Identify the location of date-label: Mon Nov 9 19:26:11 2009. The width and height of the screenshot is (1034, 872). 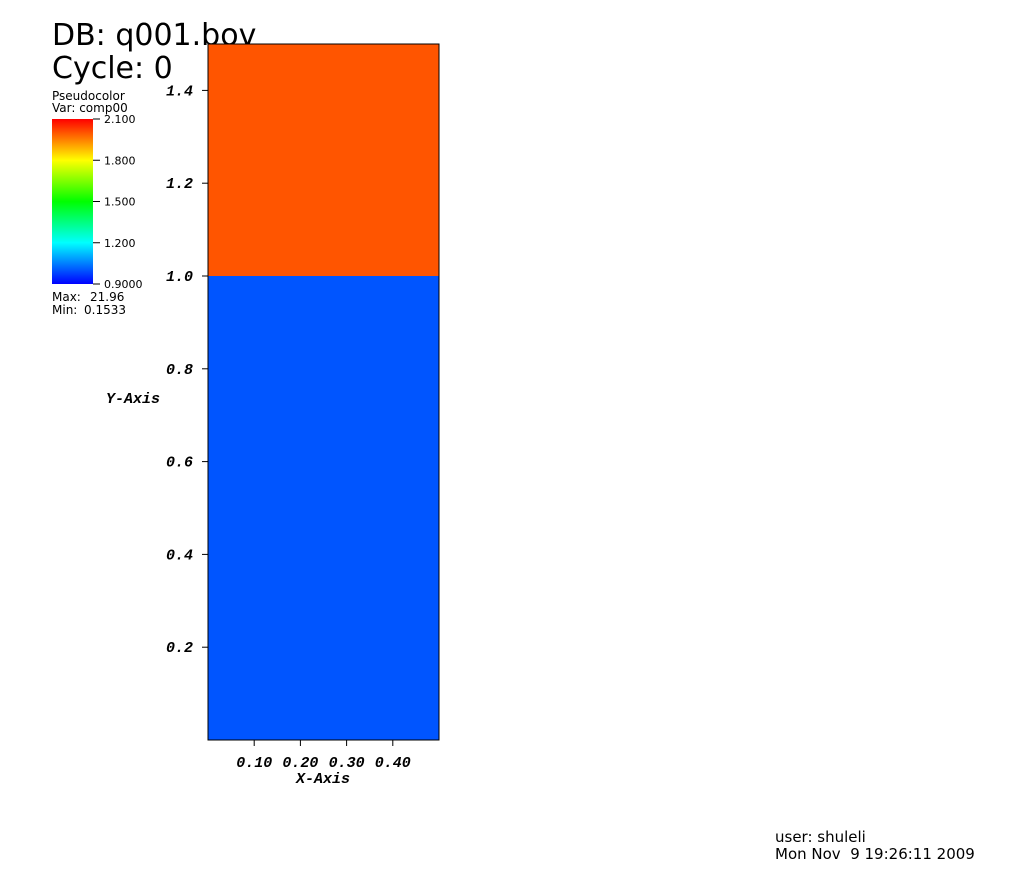
(875, 854).